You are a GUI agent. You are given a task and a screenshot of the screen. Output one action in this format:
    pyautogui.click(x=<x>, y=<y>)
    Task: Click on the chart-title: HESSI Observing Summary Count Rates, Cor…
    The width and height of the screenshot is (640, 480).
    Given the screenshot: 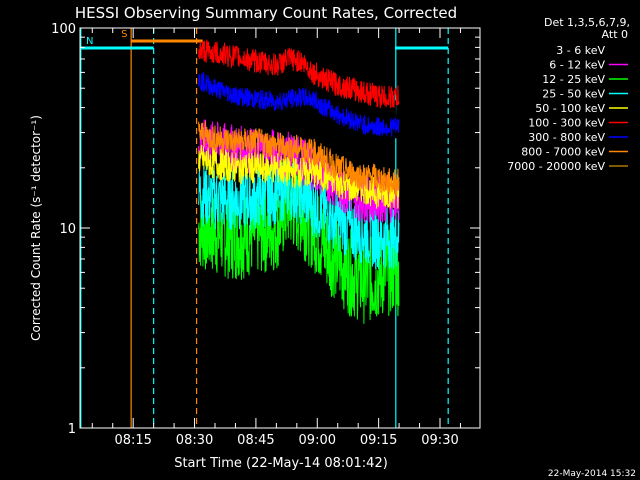 What is the action you would take?
    pyautogui.click(x=266, y=13)
    